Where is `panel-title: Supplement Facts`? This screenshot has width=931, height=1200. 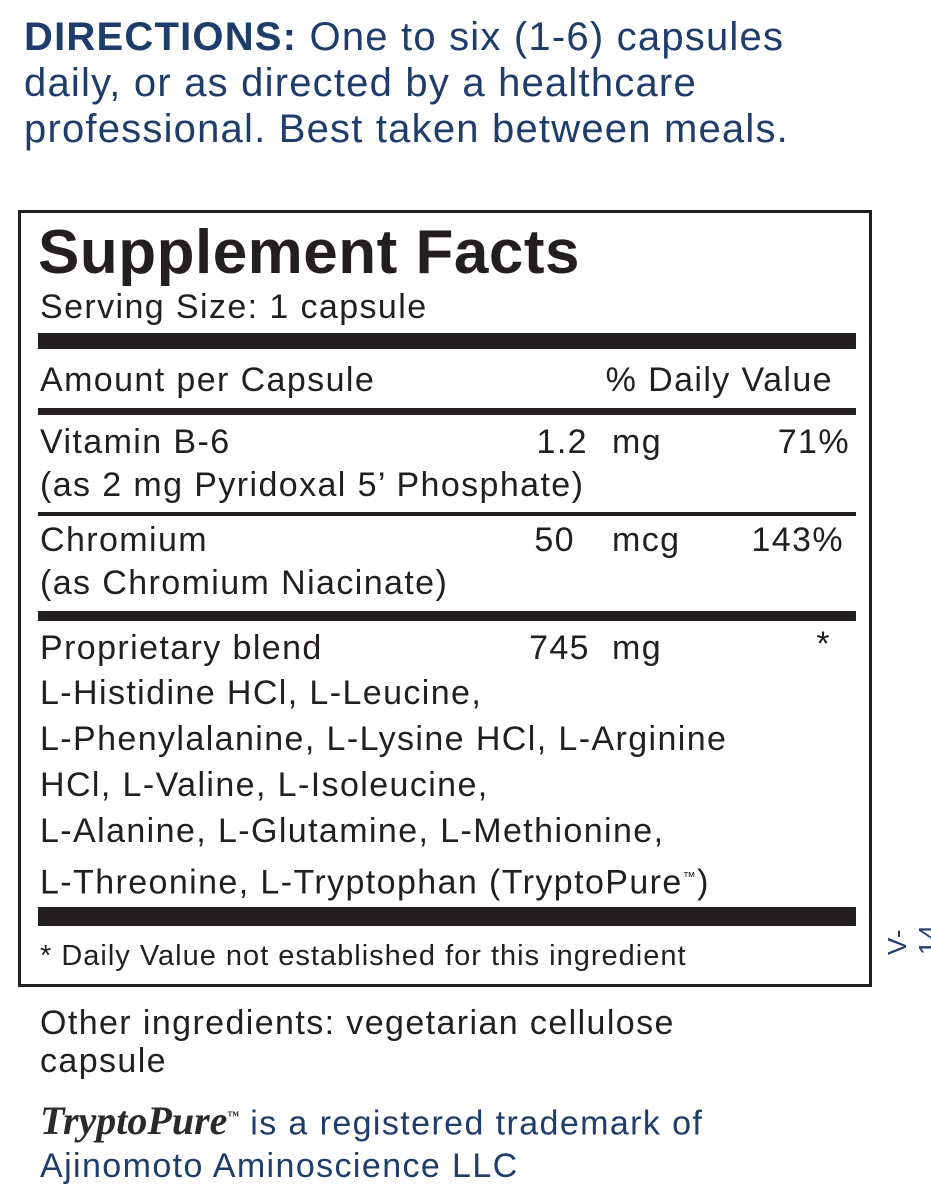
panel-title: Supplement Facts is located at coordinates (309, 252).